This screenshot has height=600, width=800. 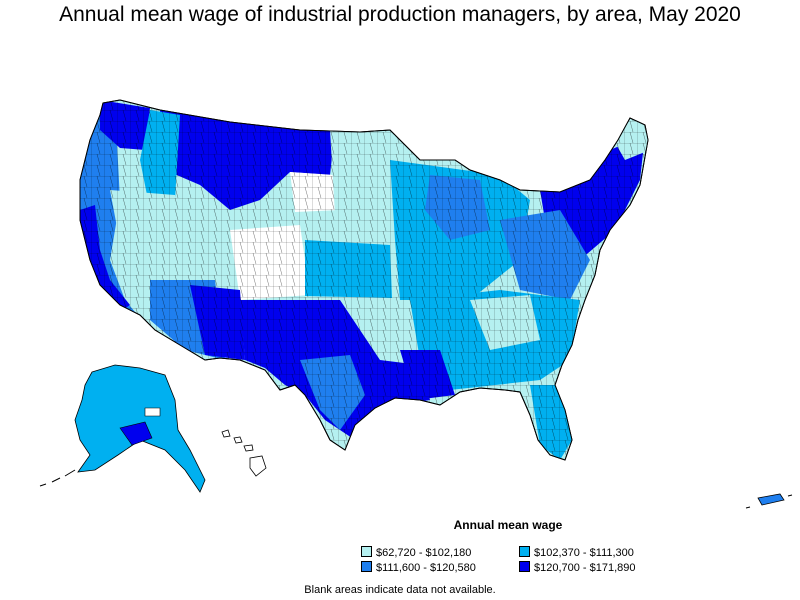 I want to click on data-note: Blank areas indicate data not available., so click(x=400, y=590).